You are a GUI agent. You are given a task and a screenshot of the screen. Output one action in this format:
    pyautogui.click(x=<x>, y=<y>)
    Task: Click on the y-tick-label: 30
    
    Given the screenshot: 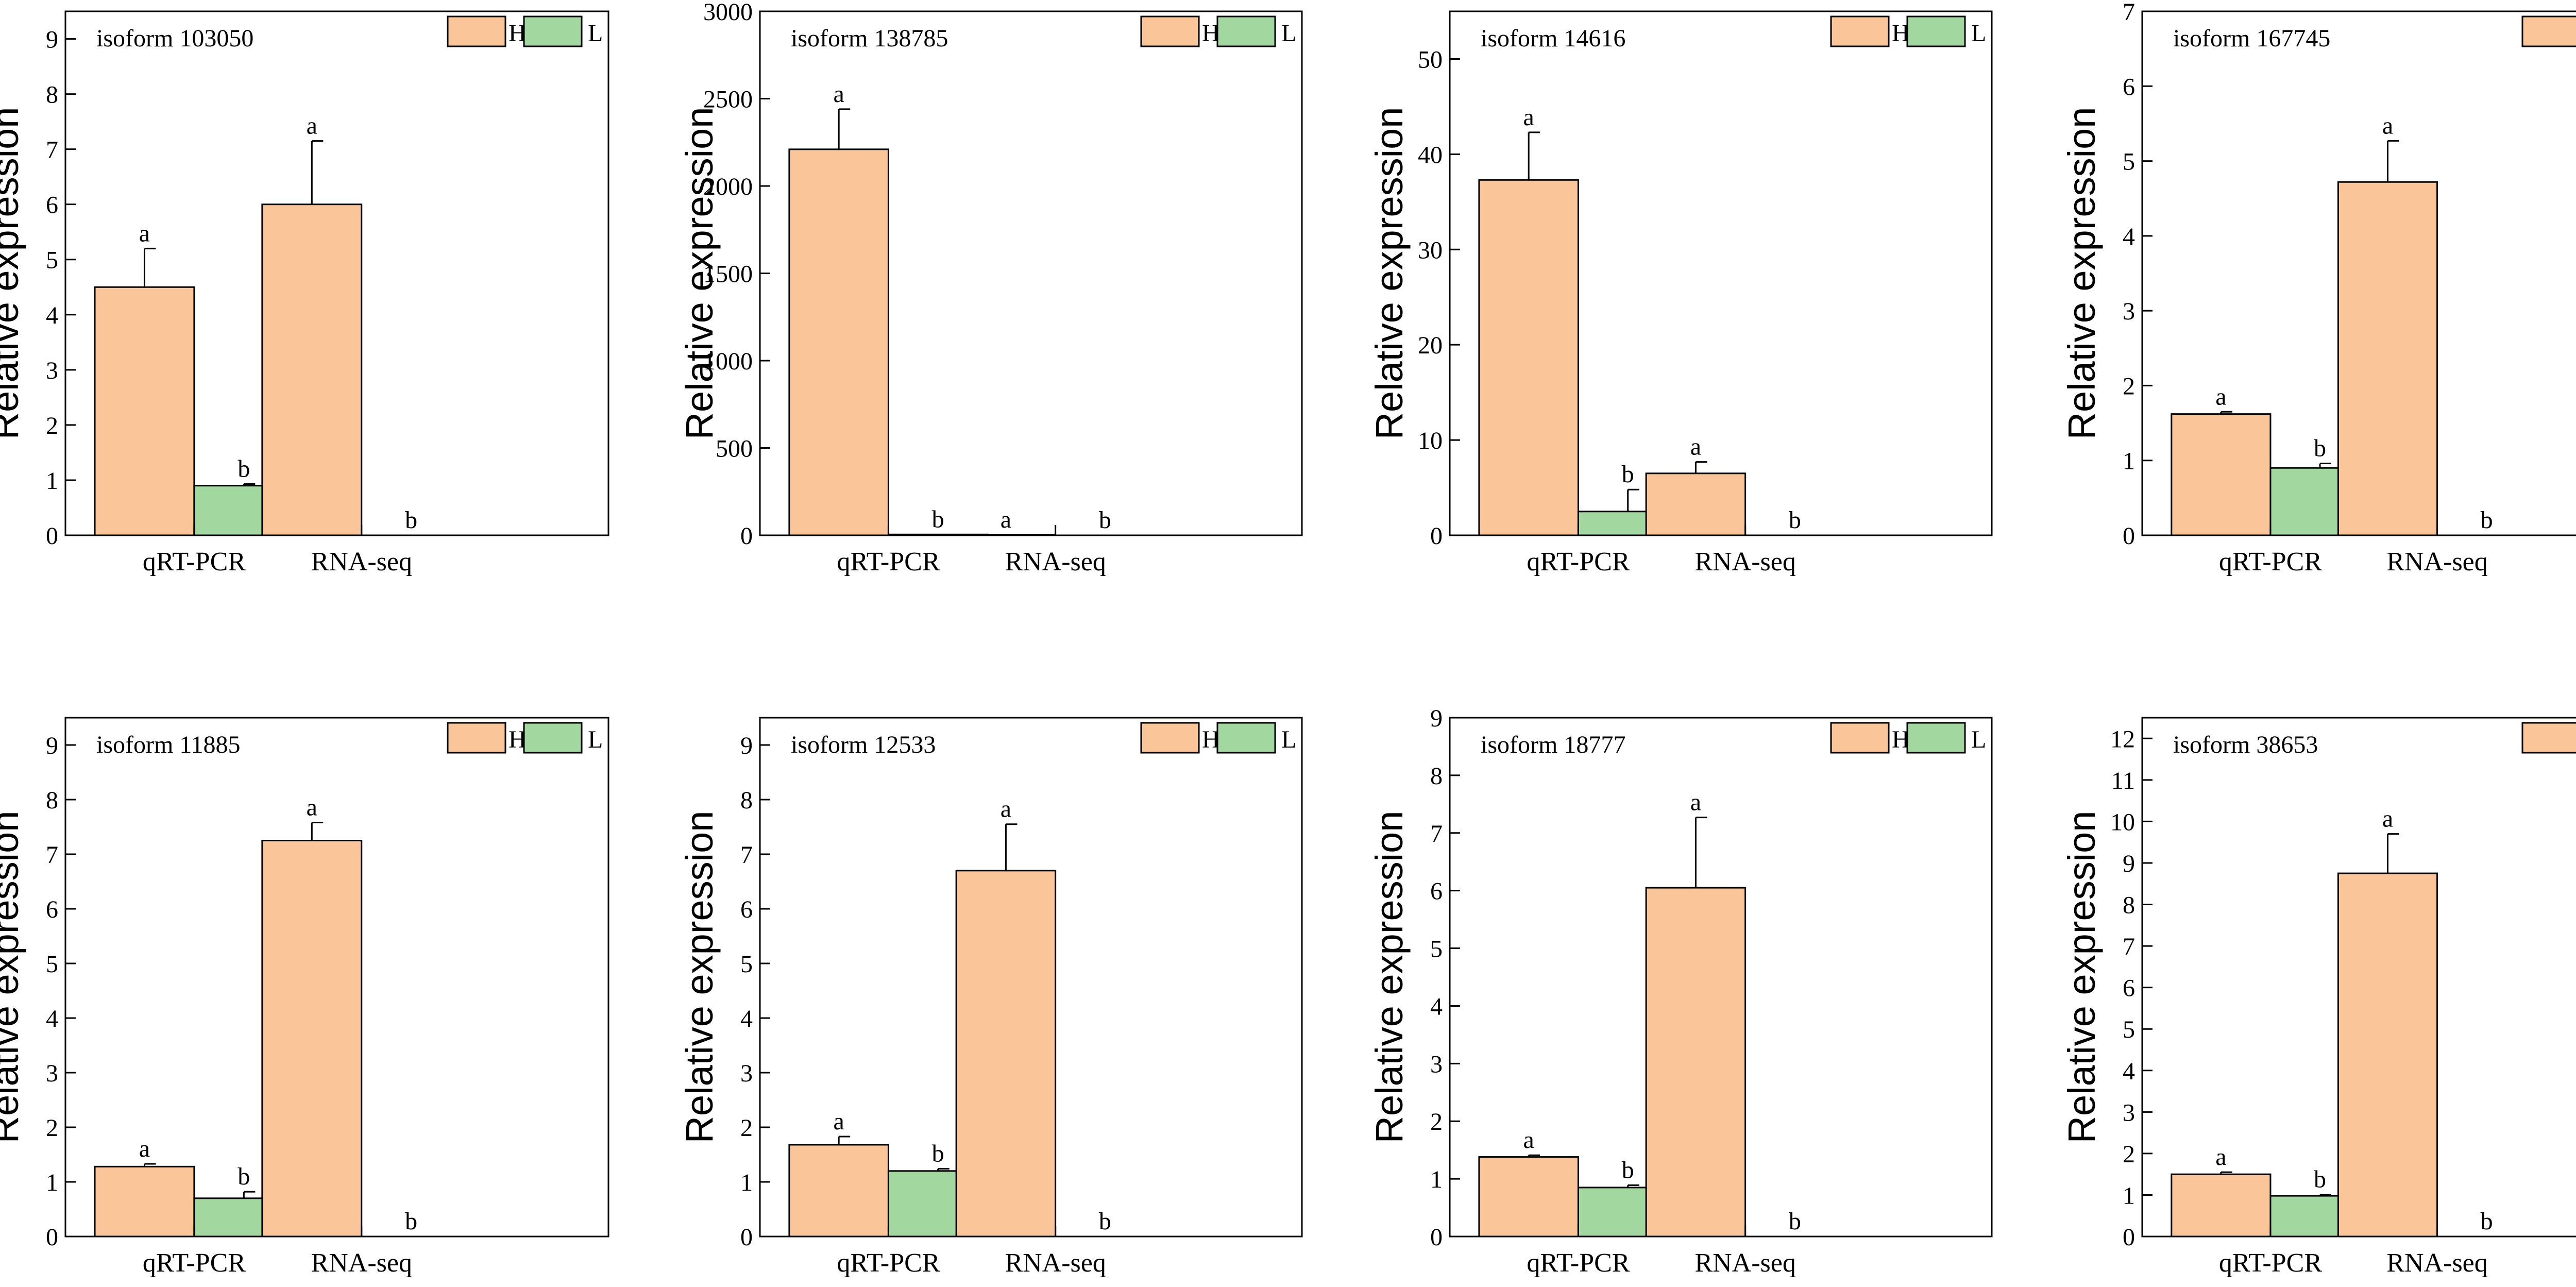 What is the action you would take?
    pyautogui.click(x=1430, y=250)
    